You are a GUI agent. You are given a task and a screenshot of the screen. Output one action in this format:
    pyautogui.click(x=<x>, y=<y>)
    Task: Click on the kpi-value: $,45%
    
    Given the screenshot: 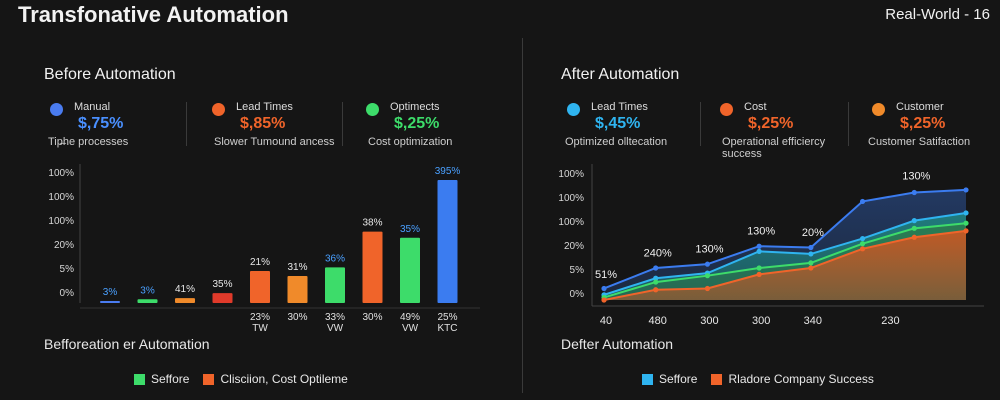 What is the action you would take?
    pyautogui.click(x=618, y=123)
    